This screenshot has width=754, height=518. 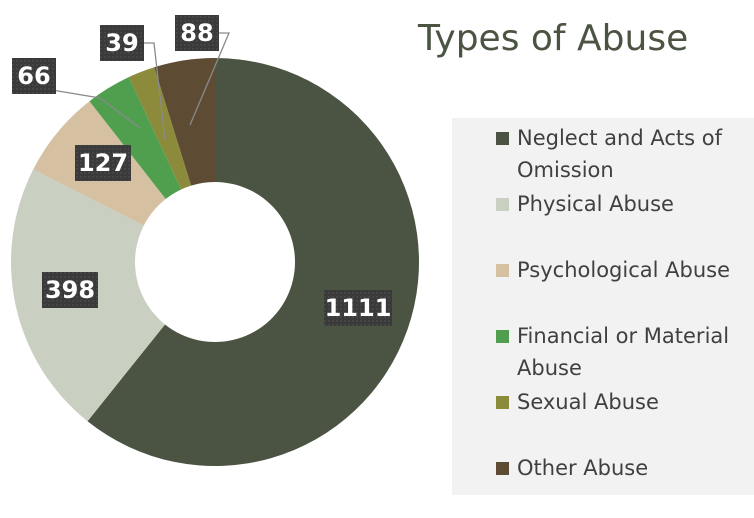 I want to click on legend-item: Financial or Material Abuse, so click(x=625, y=353).